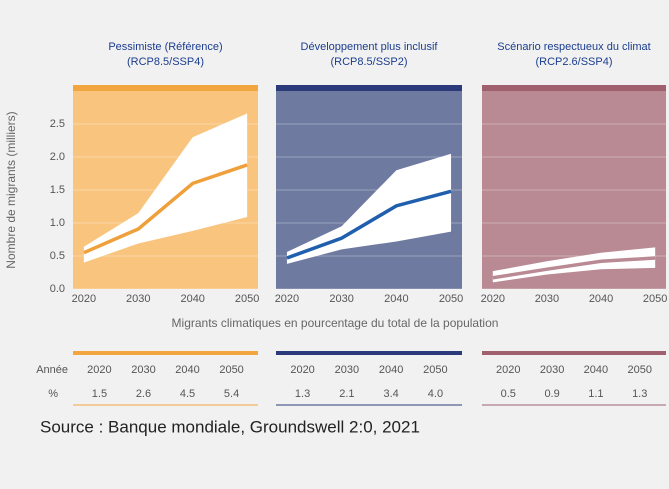  Describe the element at coordinates (57, 190) in the screenshot. I see `y-tick-label: 1.5` at that location.